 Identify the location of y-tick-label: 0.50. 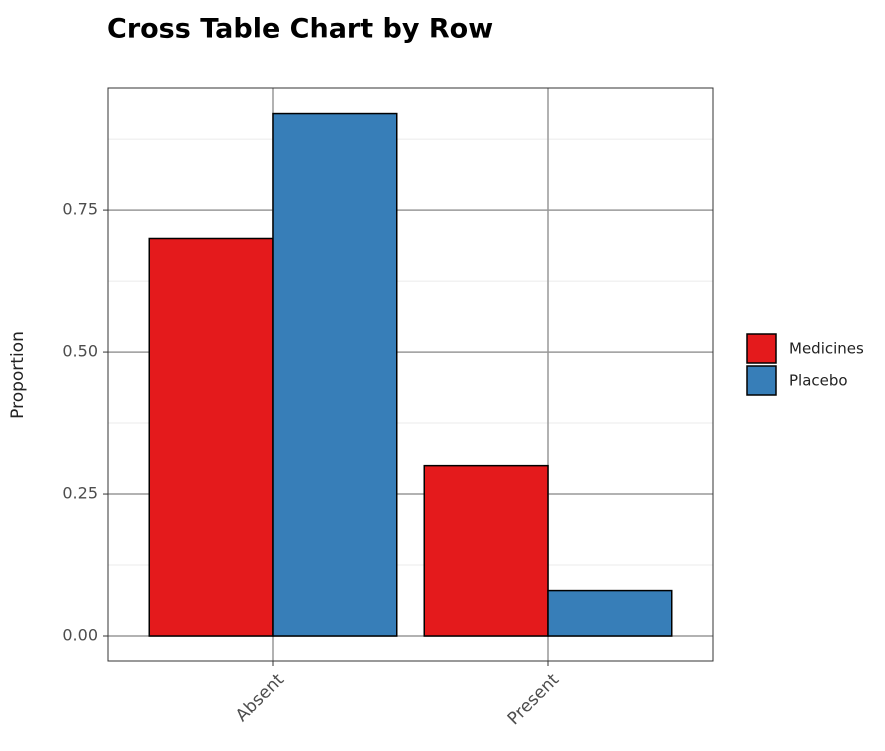
(80, 351).